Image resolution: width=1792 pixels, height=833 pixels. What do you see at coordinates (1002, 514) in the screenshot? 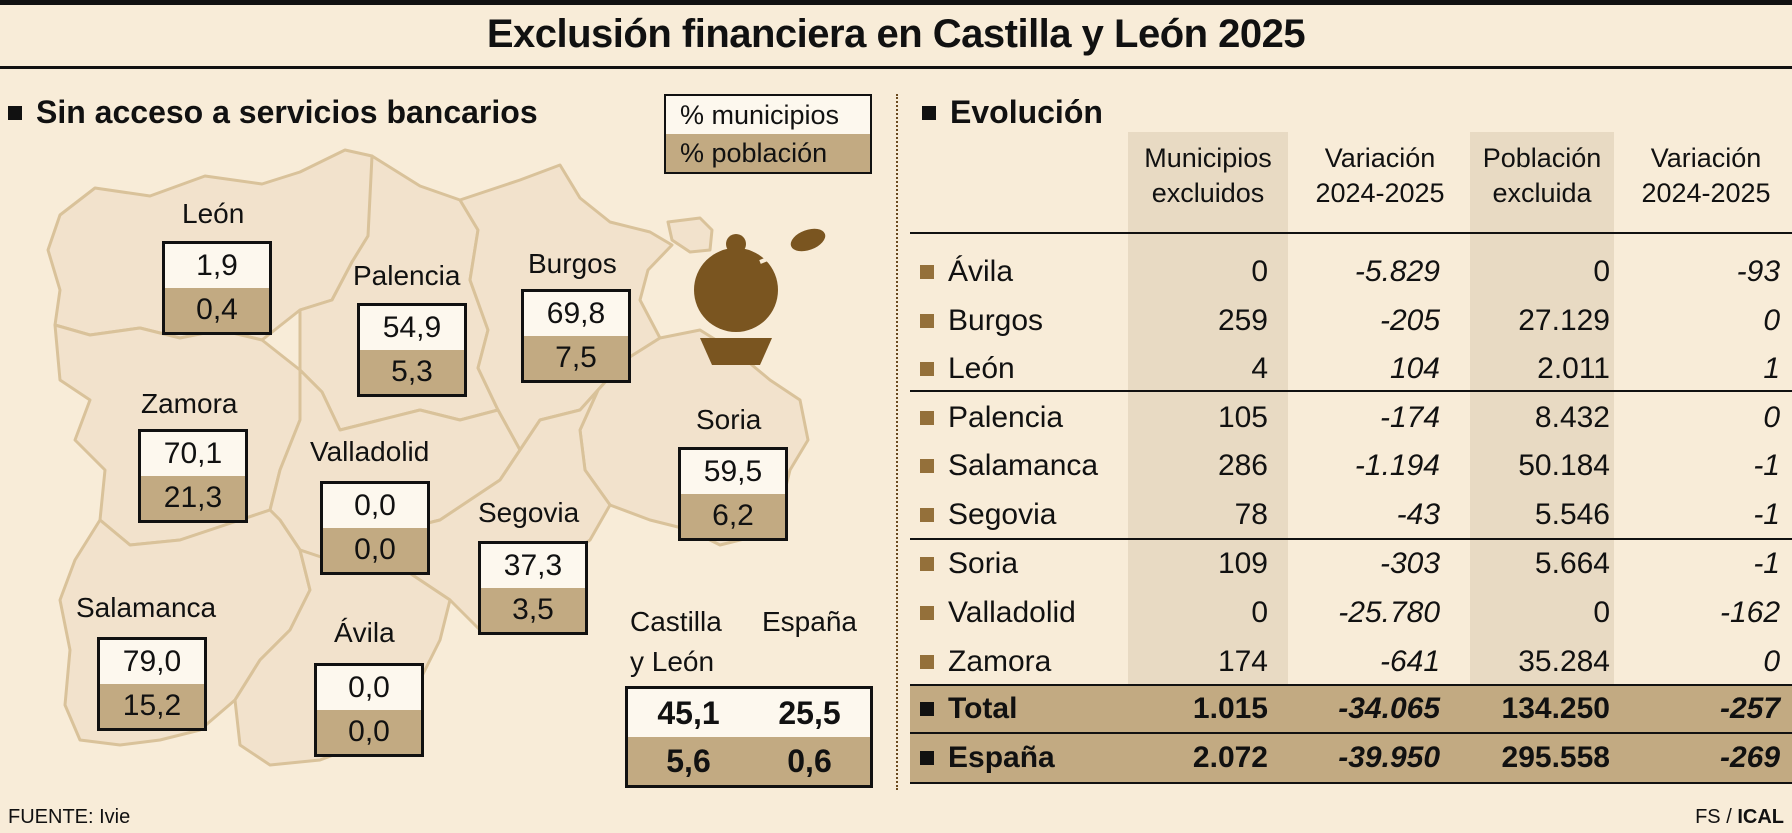
I see `row-name: Segovia` at bounding box center [1002, 514].